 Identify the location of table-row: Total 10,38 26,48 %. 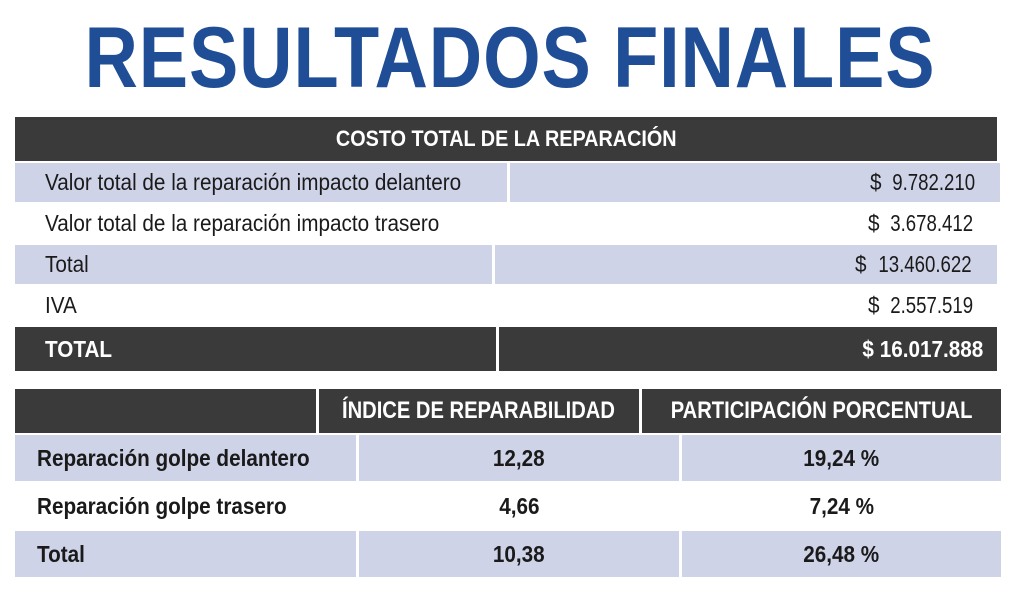
(508, 554).